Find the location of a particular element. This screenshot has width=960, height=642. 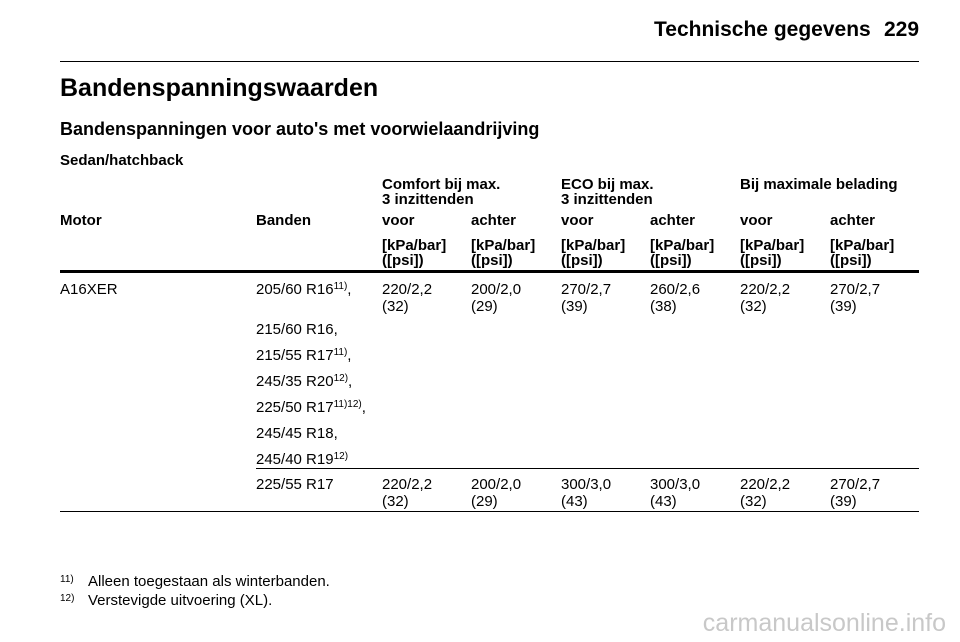

column-header-banden: Banden is located at coordinates (284, 220).